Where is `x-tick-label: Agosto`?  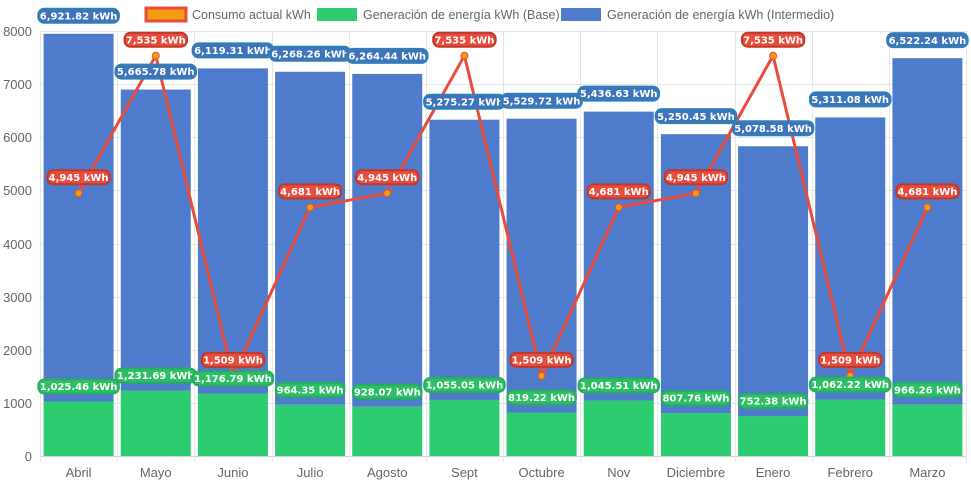
x-tick-label: Agosto is located at coordinates (387, 472).